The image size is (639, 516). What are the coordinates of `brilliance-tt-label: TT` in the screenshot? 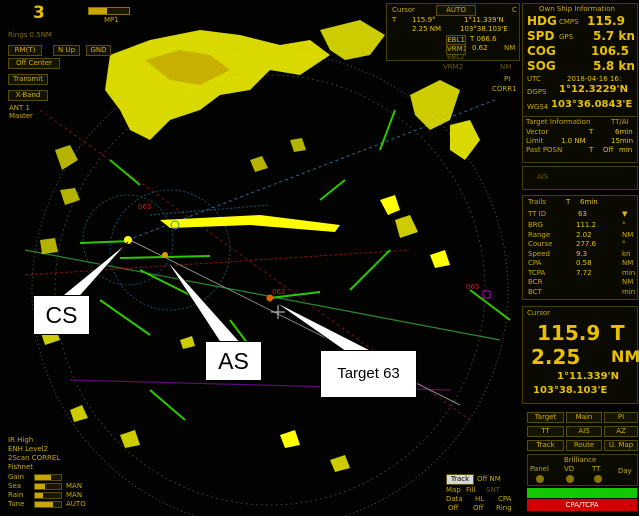 It's located at (596, 469).